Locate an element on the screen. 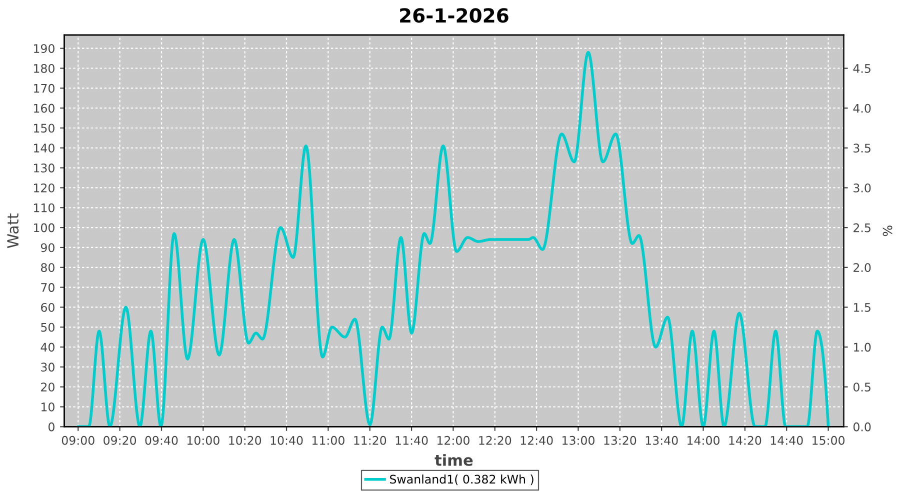 The image size is (900, 500). x-tick-label: 15:00 is located at coordinates (828, 440).